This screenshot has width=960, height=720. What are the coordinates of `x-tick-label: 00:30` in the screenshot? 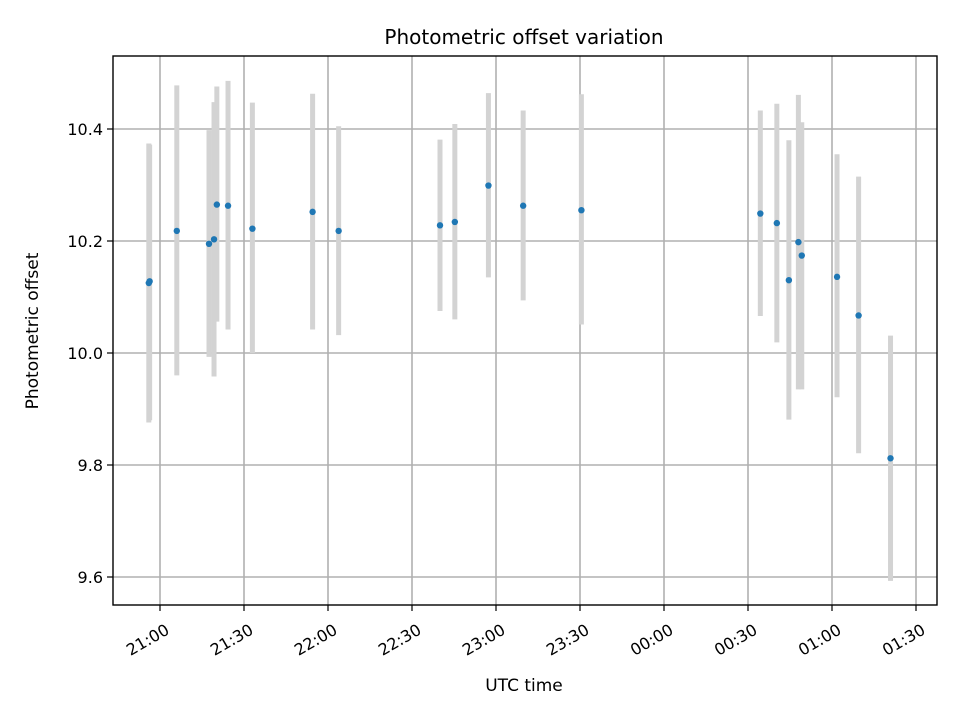 It's located at (735, 640).